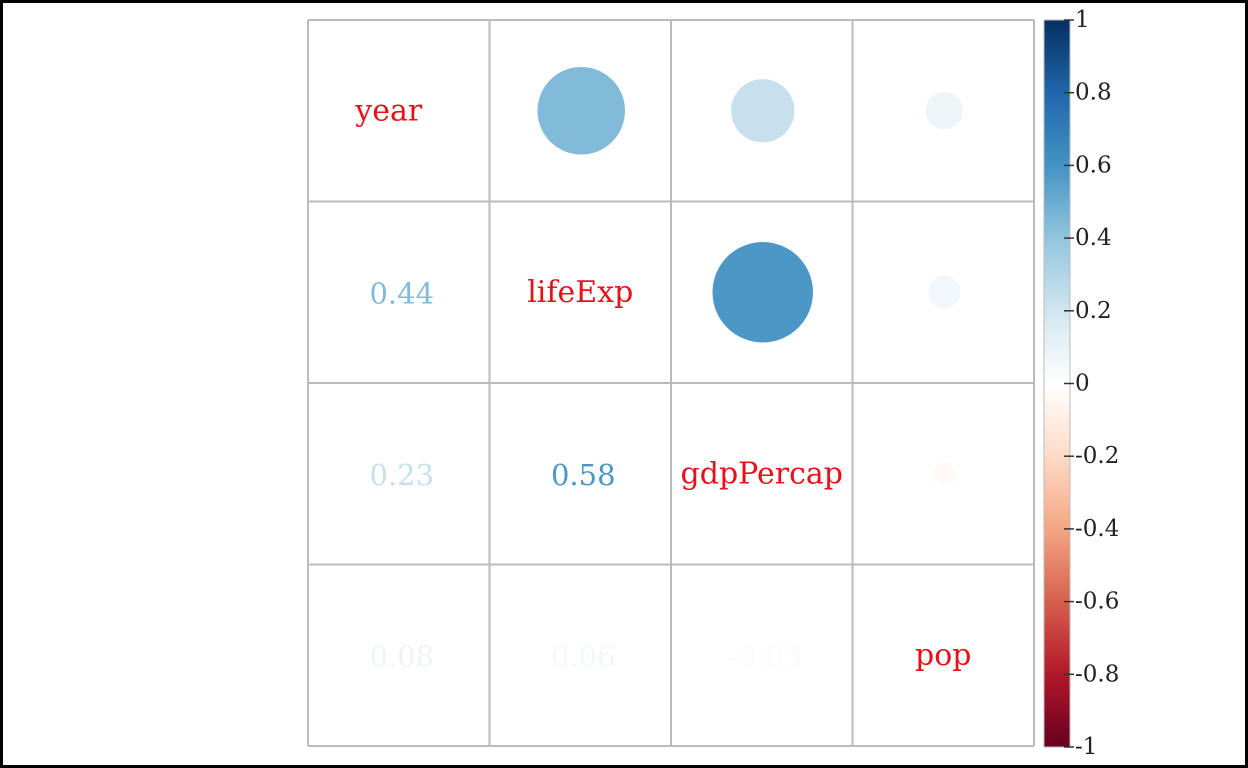  What do you see at coordinates (388, 110) in the screenshot?
I see `variable-label-year: year` at bounding box center [388, 110].